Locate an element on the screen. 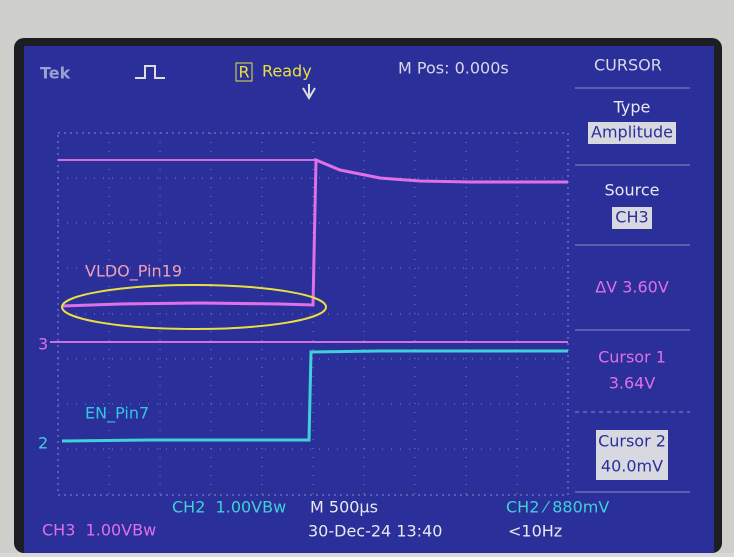 This screenshot has width=734, height=557. position: M Pos: 0.000s is located at coordinates (453, 68).